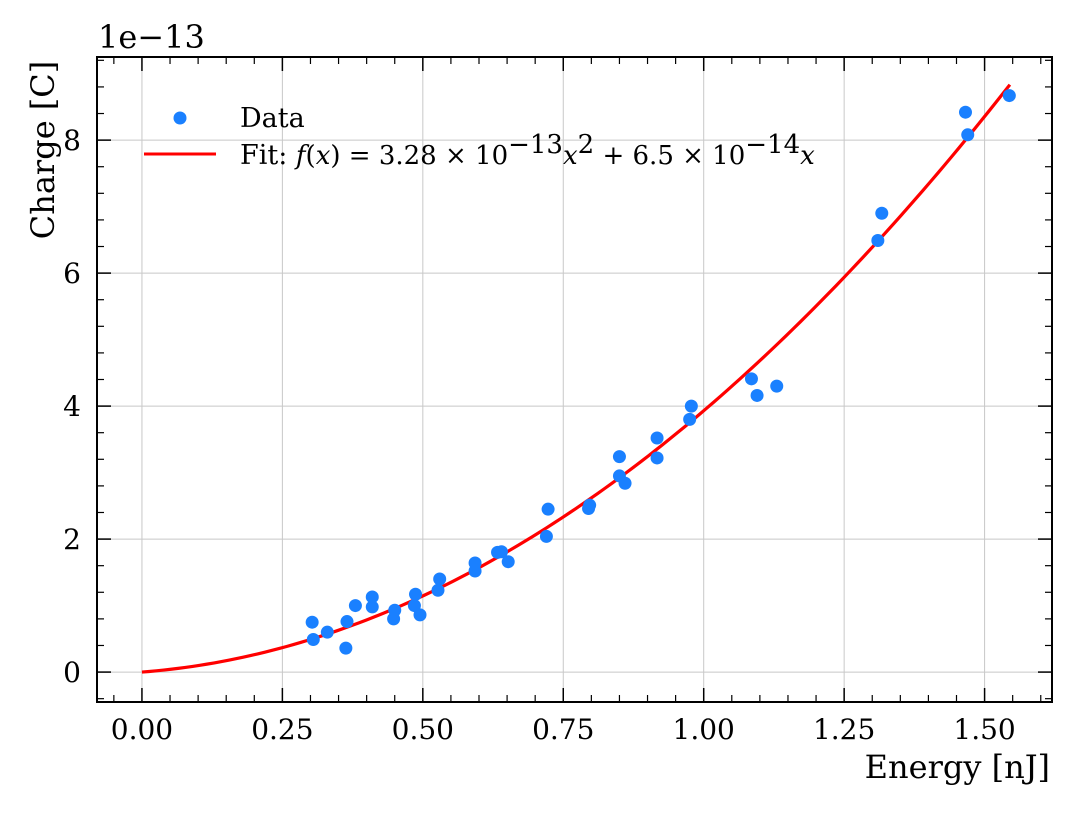 This screenshot has width=1079, height=814. What do you see at coordinates (957, 767) in the screenshot?
I see `x-axis-label: Energy [nJ]` at bounding box center [957, 767].